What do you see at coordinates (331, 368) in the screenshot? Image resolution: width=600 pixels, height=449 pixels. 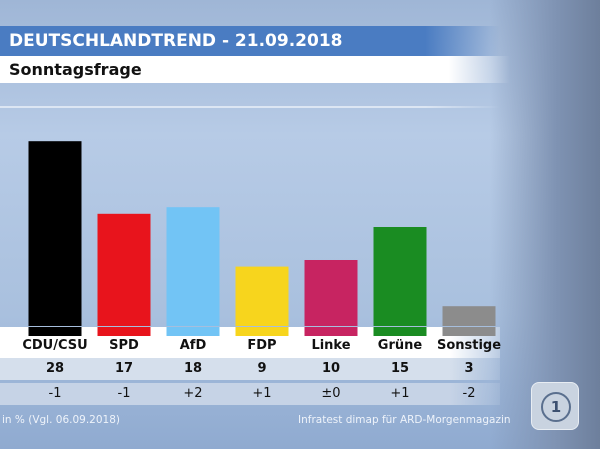 I see `value-label: 10` at bounding box center [331, 368].